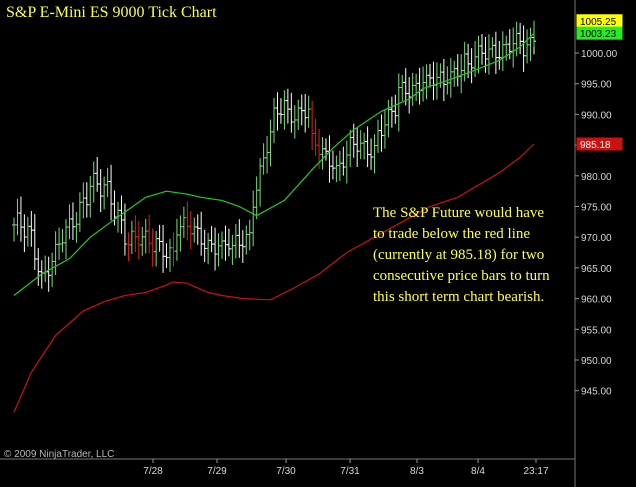  I want to click on annotation-line: consecutive price bars to turn, so click(461, 276).